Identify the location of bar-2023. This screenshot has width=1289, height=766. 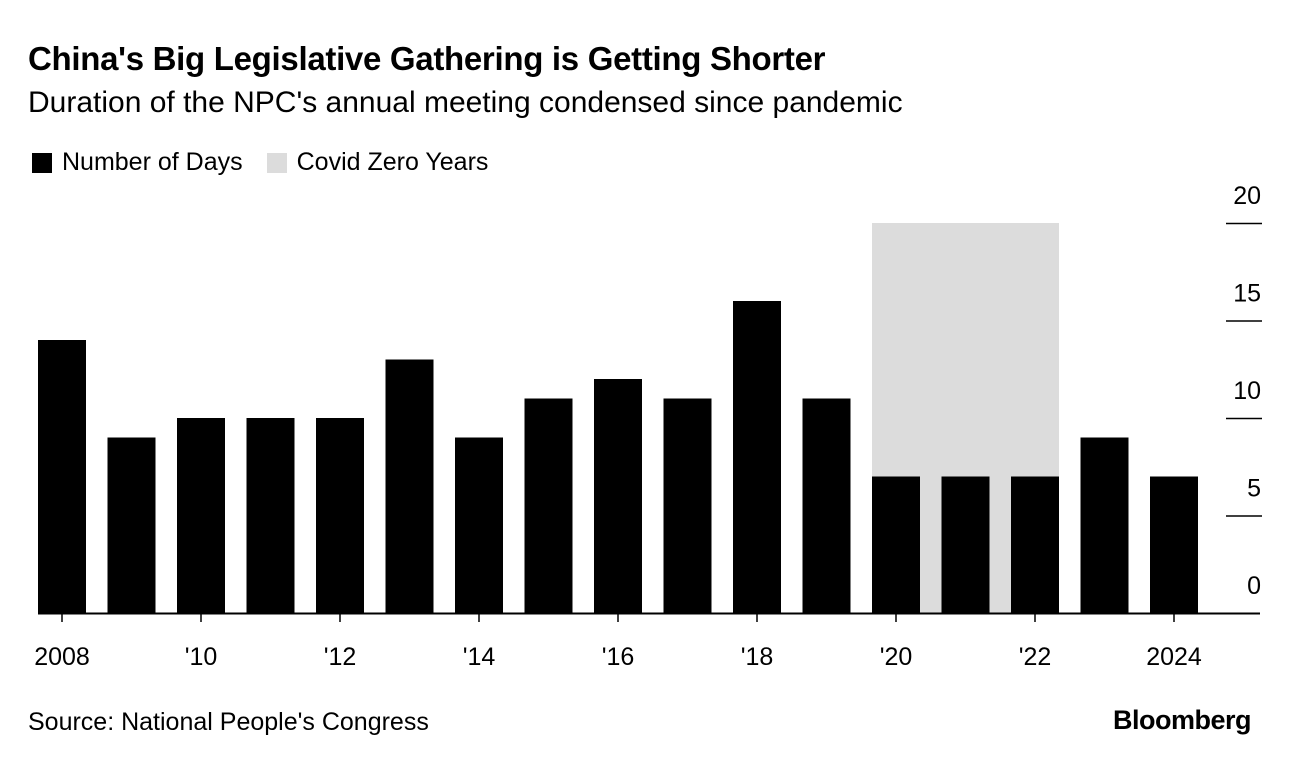
(1104, 525).